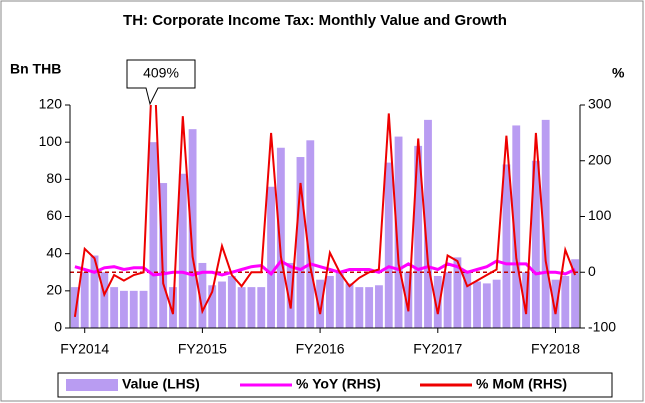  I want to click on annotation: 409%, so click(161, 73).